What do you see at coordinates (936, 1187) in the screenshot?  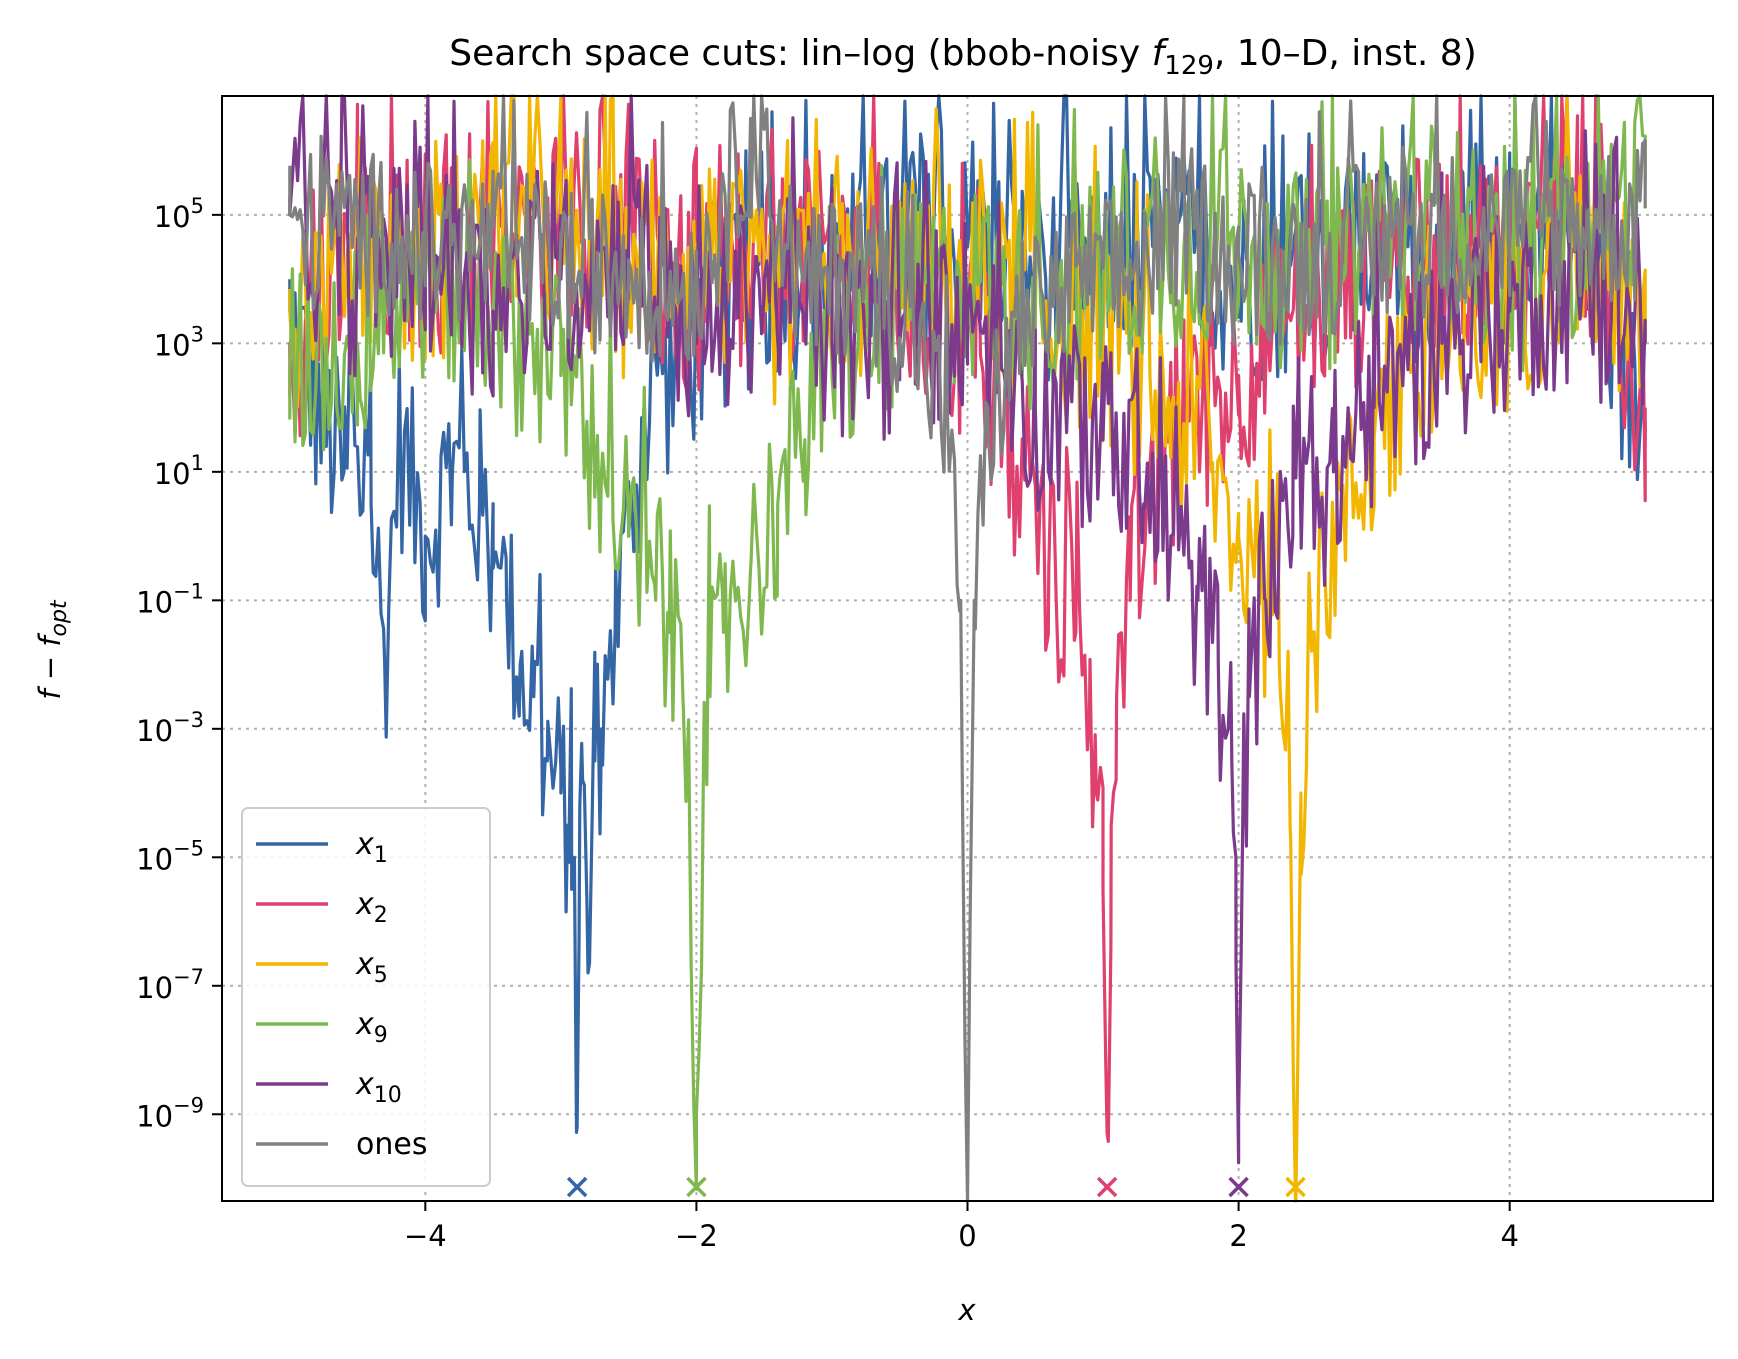 I see `optimum-markers` at bounding box center [936, 1187].